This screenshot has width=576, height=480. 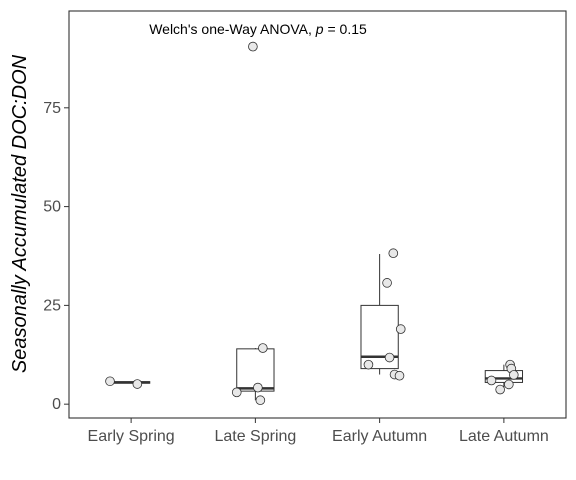 I want to click on x-tick-label-early-spring: Early Spring, so click(x=131, y=436).